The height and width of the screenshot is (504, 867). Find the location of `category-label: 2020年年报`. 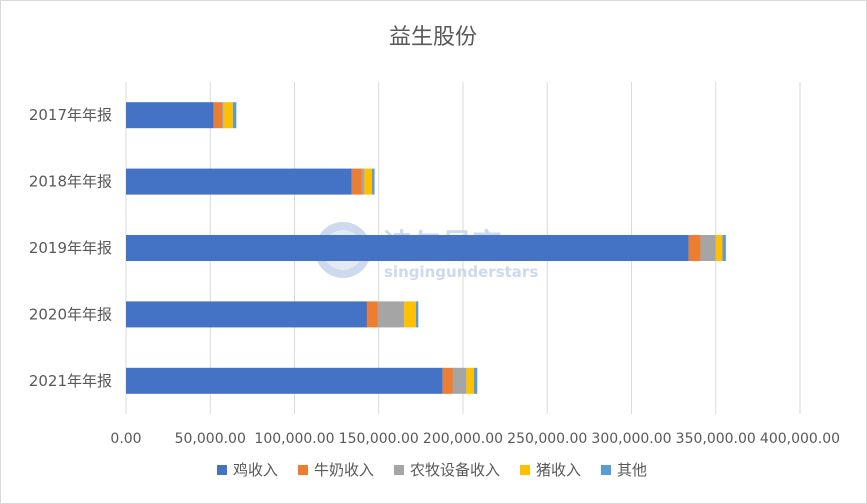

category-label: 2020年年报 is located at coordinates (70, 314).